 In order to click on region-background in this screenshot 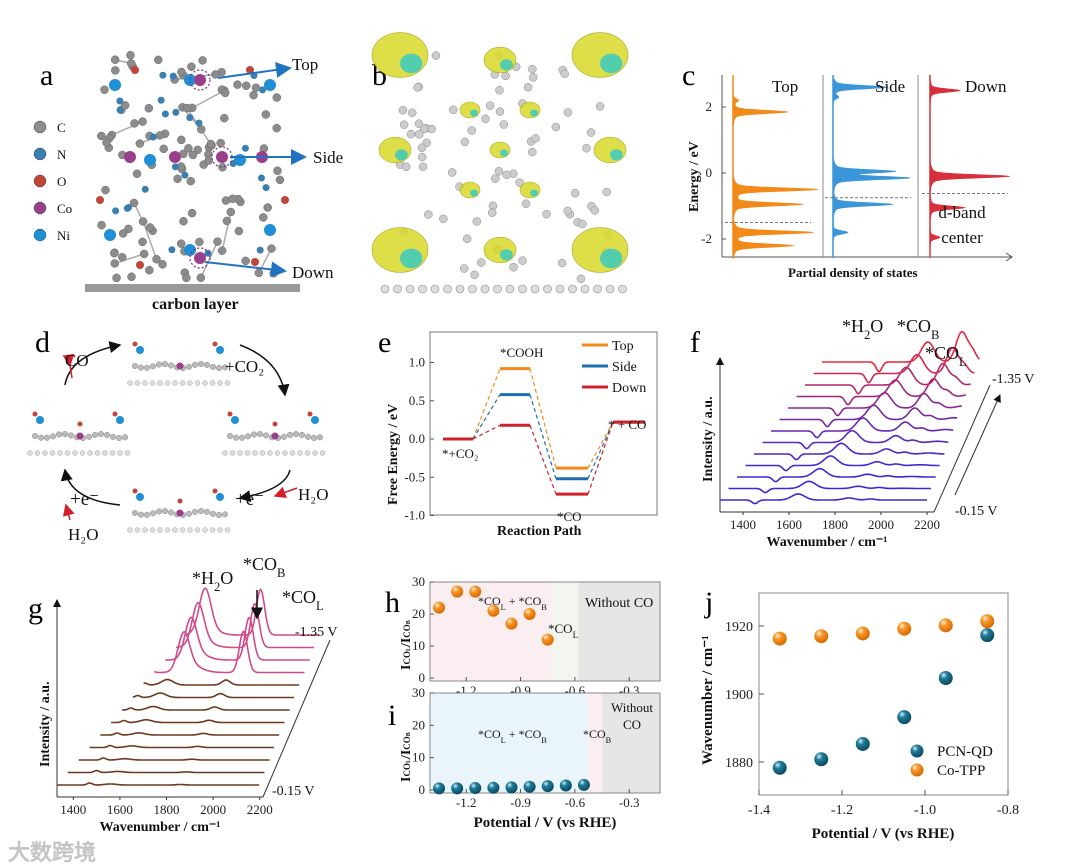, I will do `click(631, 743)`.